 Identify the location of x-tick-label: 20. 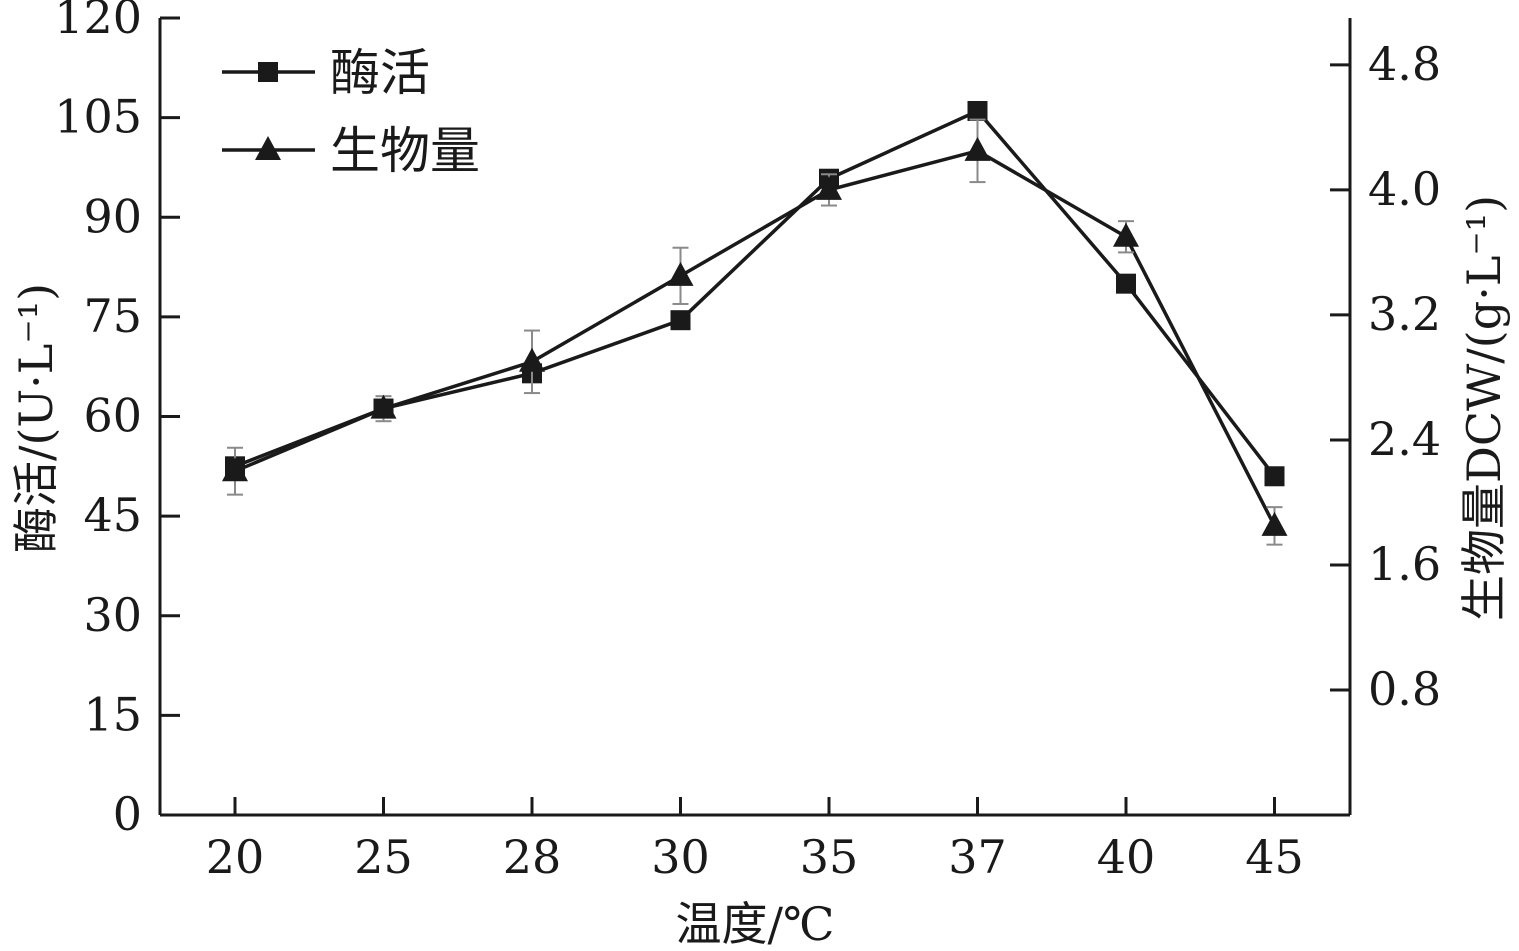
(235, 857).